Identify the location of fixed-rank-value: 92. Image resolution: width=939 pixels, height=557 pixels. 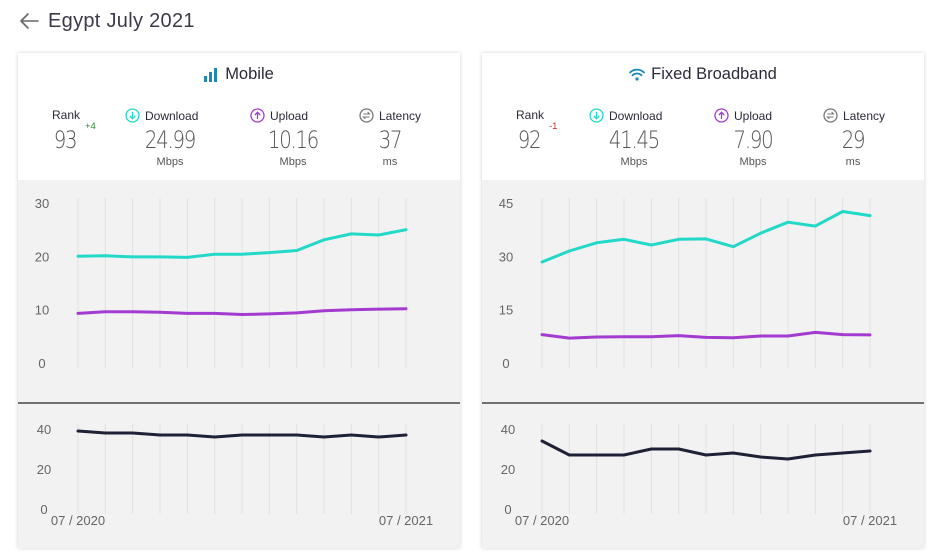
(529, 140).